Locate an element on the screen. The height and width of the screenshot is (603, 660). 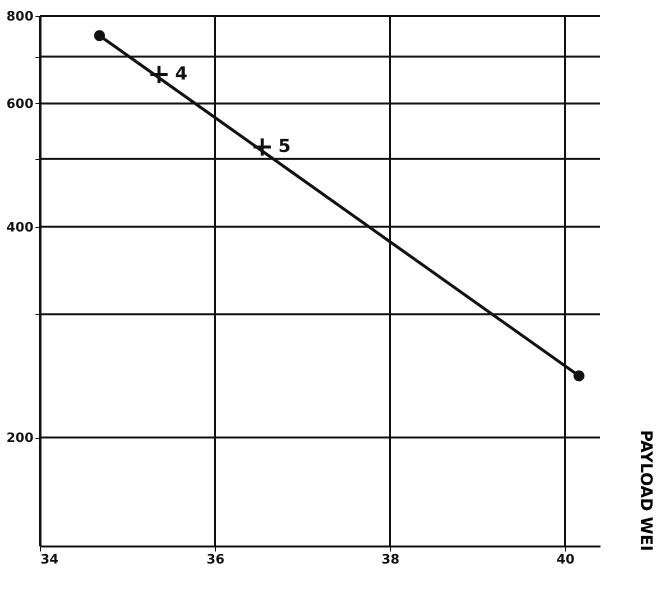
annotation: 5 is located at coordinates (284, 146).